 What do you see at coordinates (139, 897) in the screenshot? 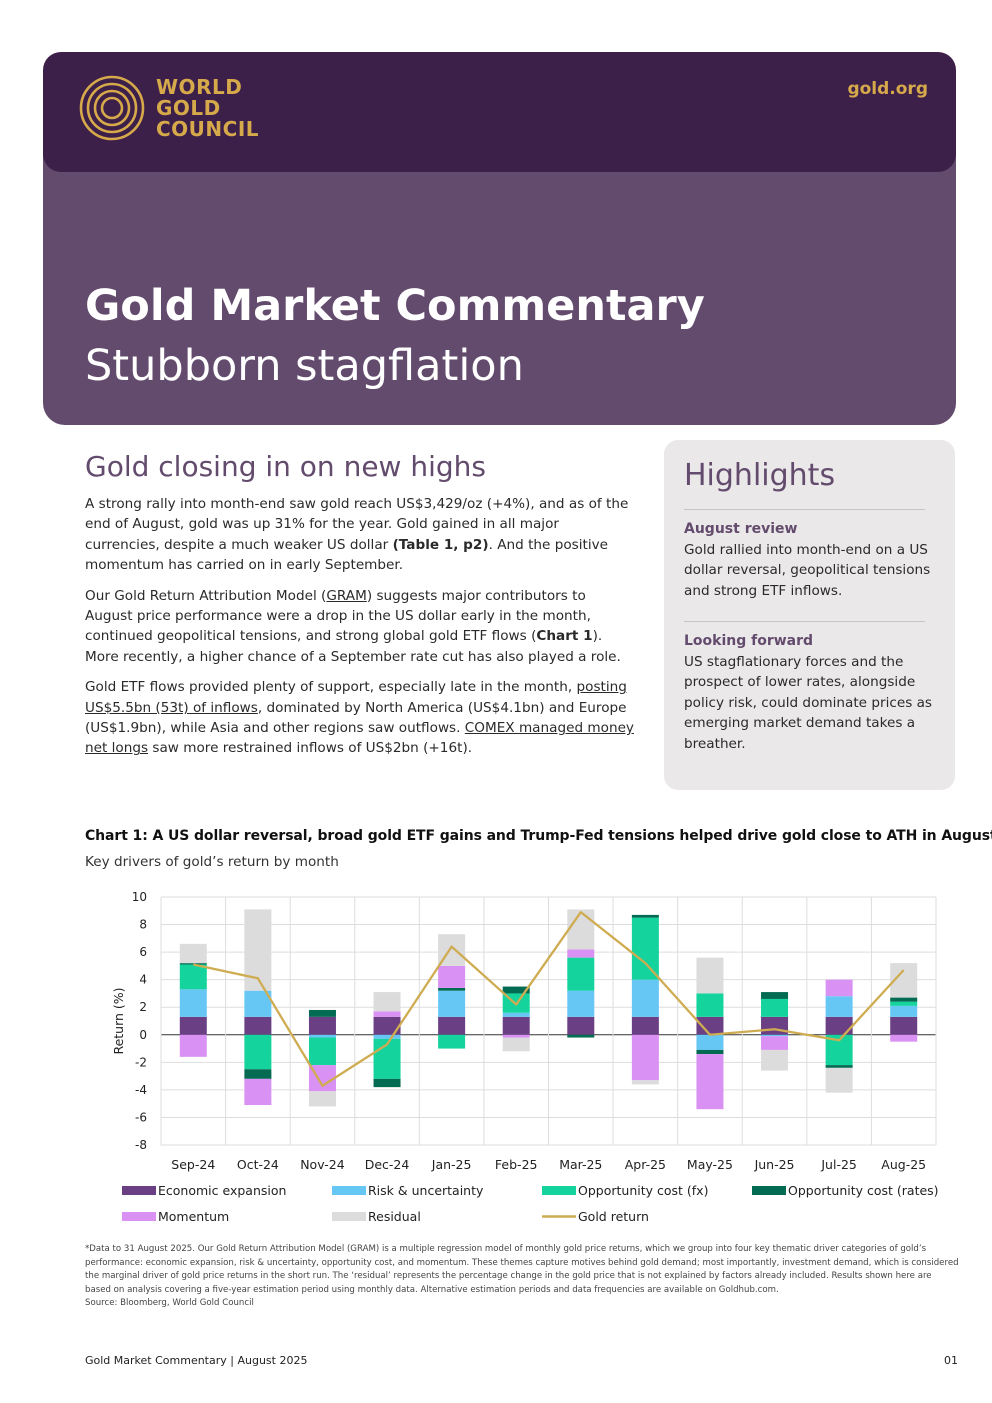
I see `y-tick-label: 10` at bounding box center [139, 897].